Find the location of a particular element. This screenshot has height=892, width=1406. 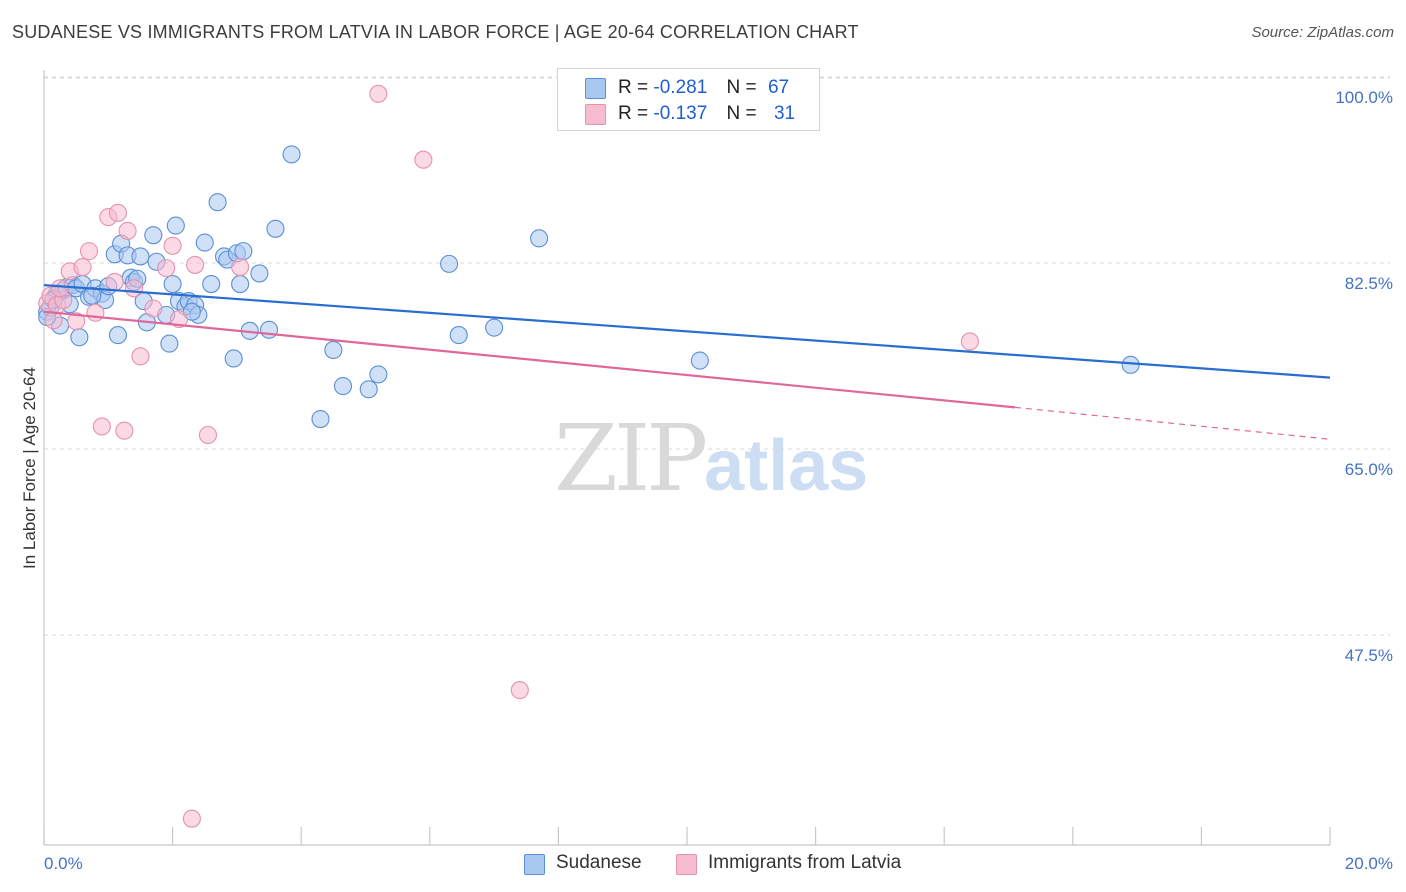

legend-r-value: -0.137 is located at coordinates (680, 113).